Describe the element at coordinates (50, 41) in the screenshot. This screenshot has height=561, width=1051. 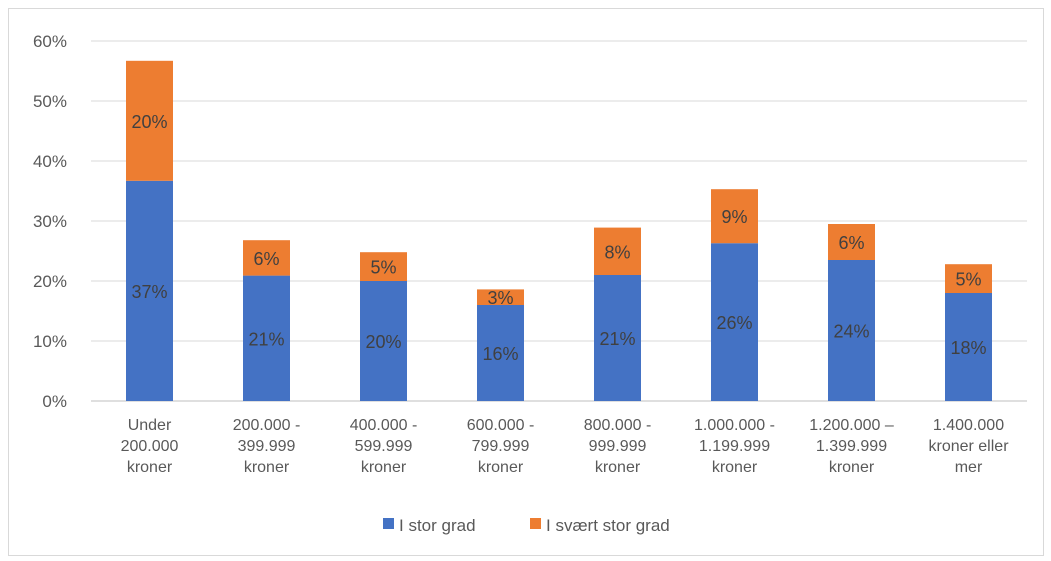
I see `y-tick-label: 60%` at that location.